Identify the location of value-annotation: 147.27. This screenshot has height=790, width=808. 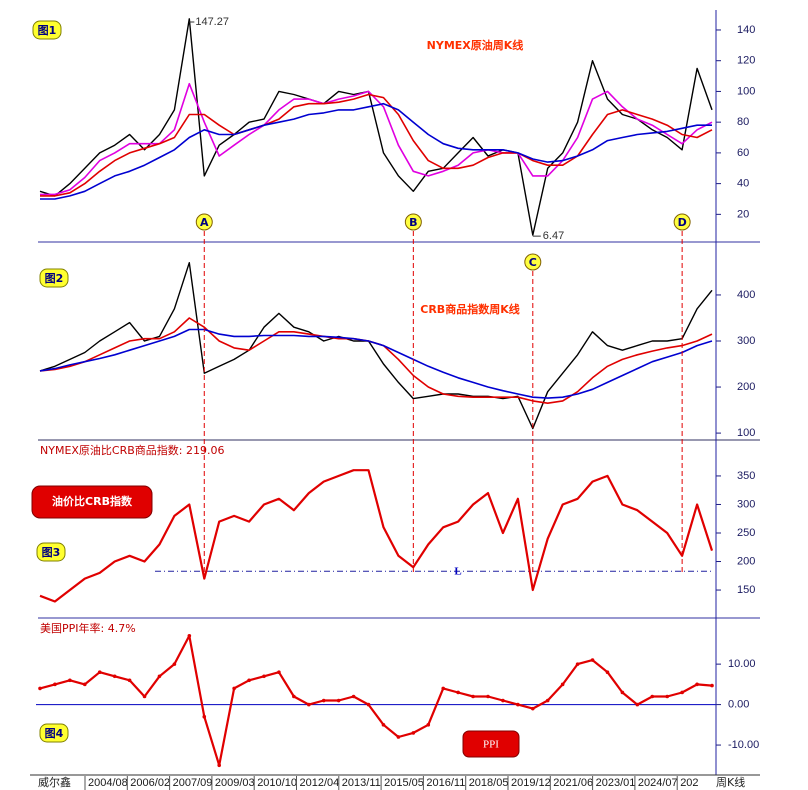
(212, 22).